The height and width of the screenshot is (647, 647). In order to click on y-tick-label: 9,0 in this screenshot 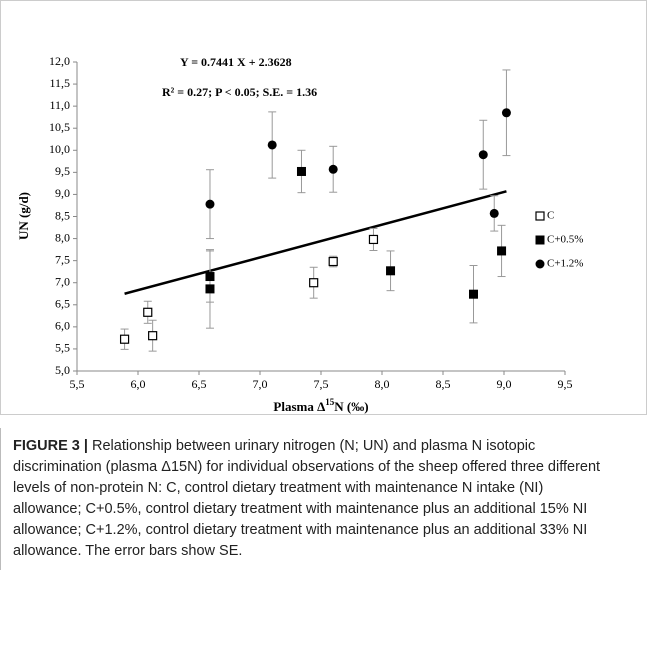, I will do `click(62, 193)`.